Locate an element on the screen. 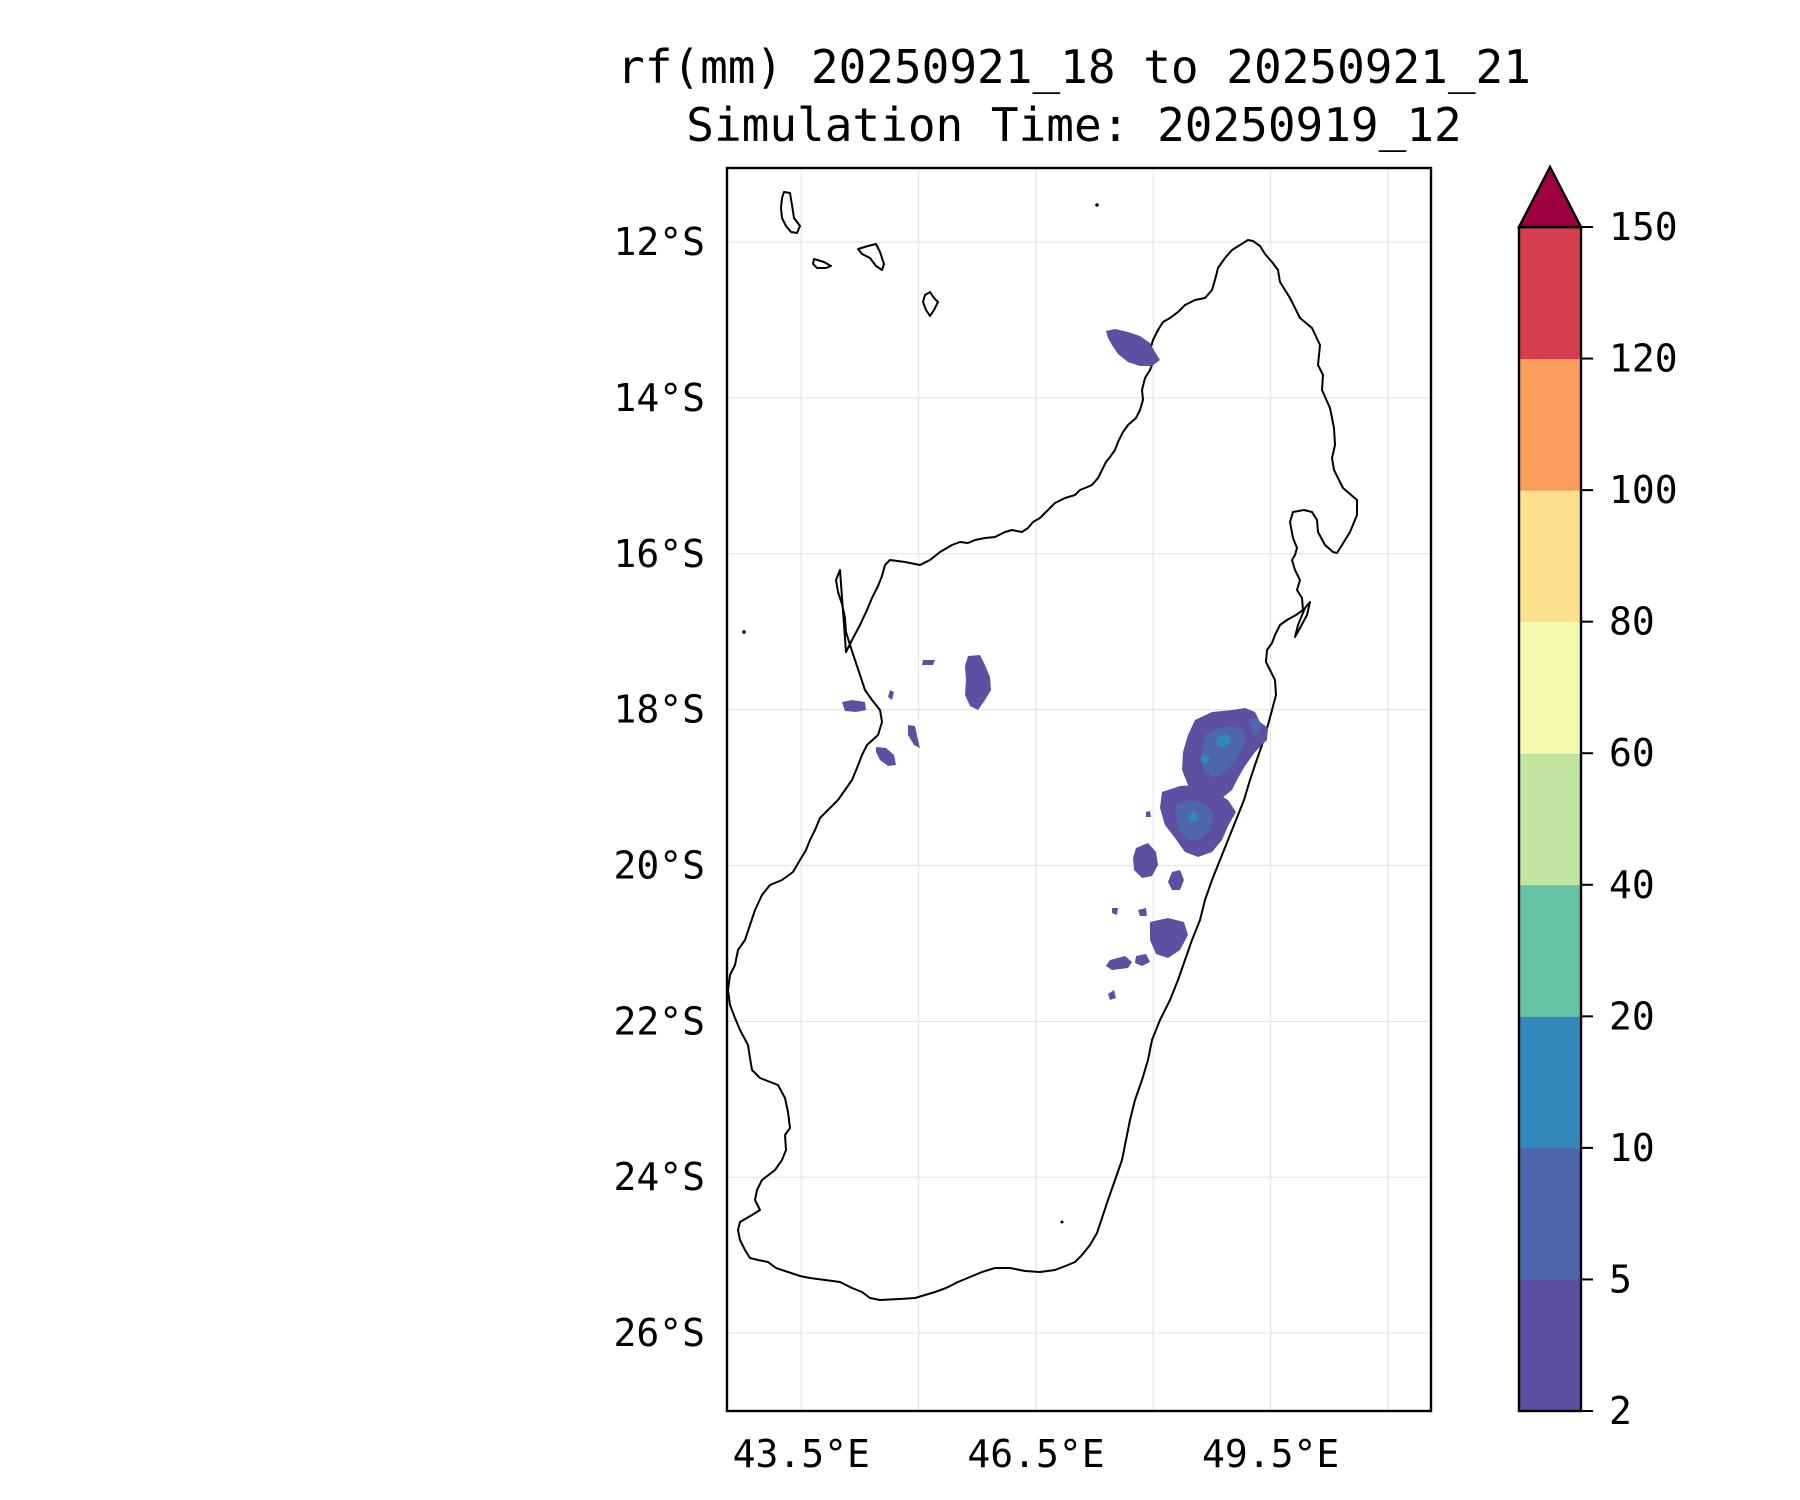 Image resolution: width=1800 pixels, height=1500 pixels. rain-cell-w5 is located at coordinates (914, 736).